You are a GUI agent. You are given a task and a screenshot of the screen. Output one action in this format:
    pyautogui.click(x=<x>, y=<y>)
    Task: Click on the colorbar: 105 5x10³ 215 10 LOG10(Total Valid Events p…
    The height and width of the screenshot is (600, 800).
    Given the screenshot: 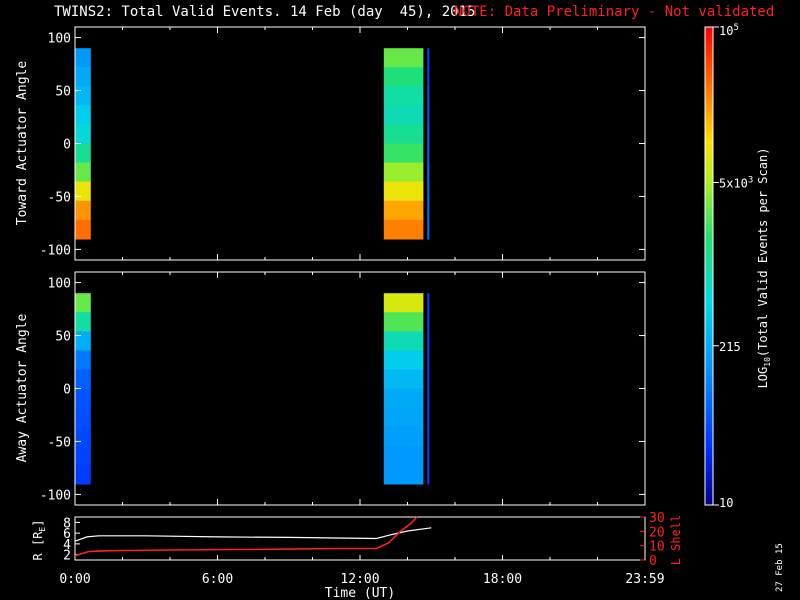 What is the action you would take?
    pyautogui.click(x=738, y=266)
    